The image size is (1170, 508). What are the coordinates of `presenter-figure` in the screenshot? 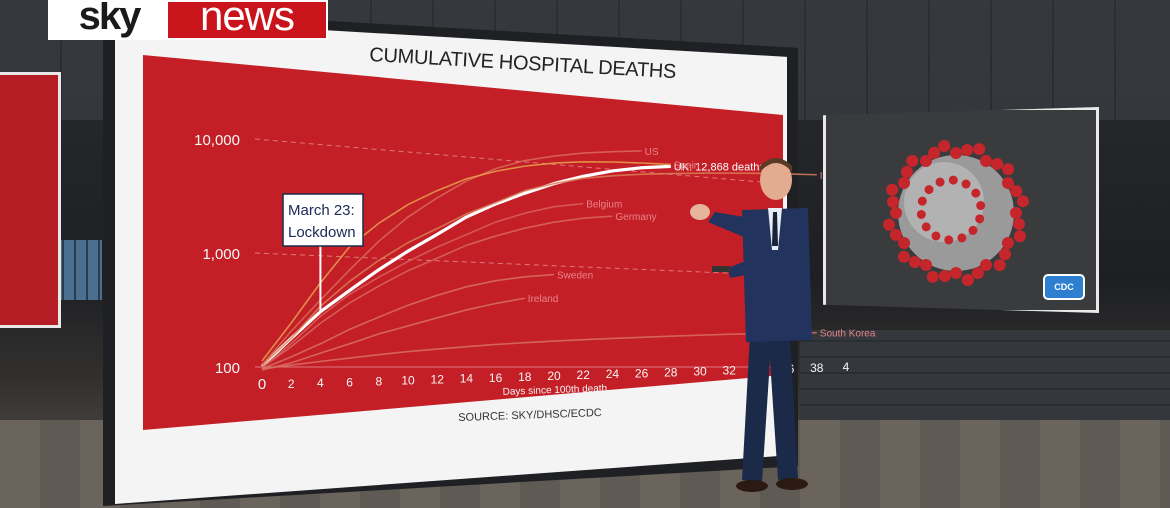 It's located at (751, 325).